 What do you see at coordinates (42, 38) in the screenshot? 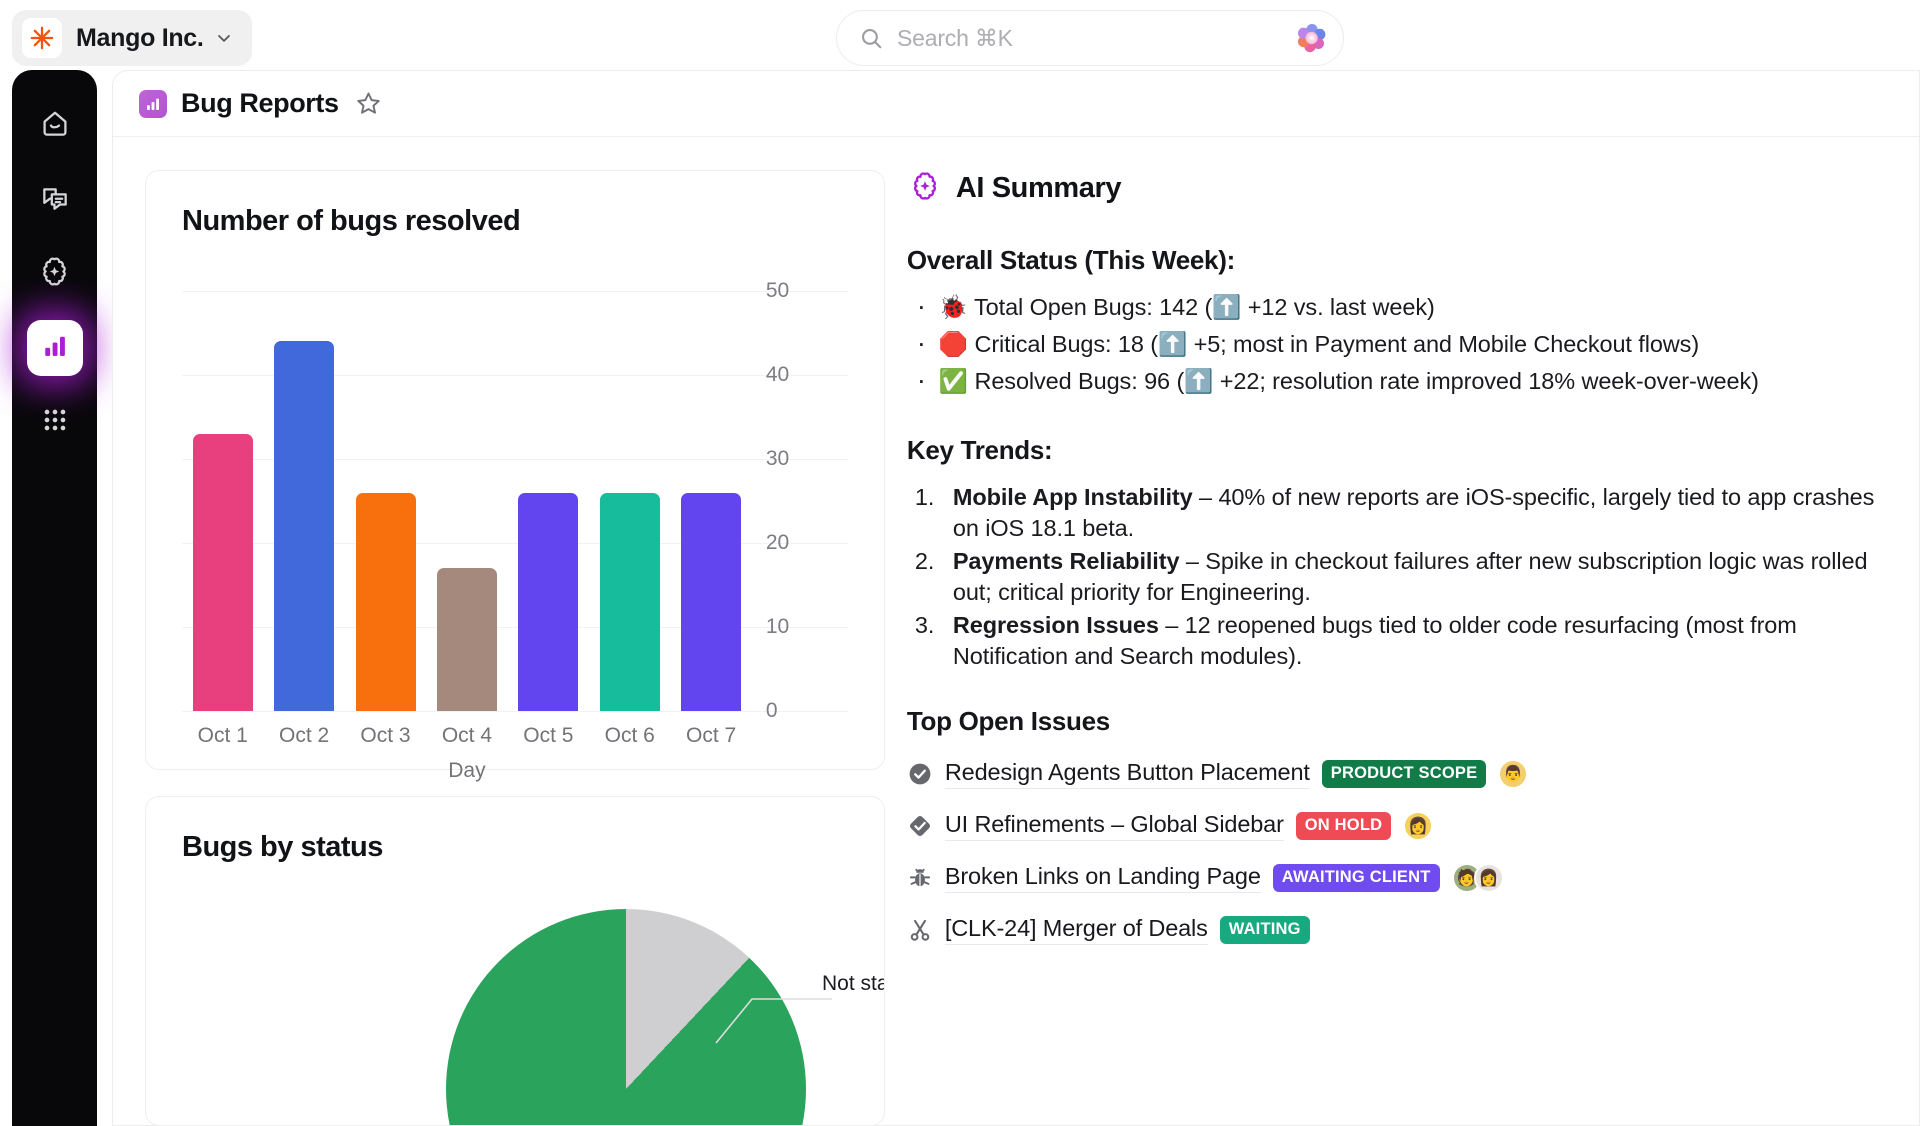
I see `asterisk-icon` at bounding box center [42, 38].